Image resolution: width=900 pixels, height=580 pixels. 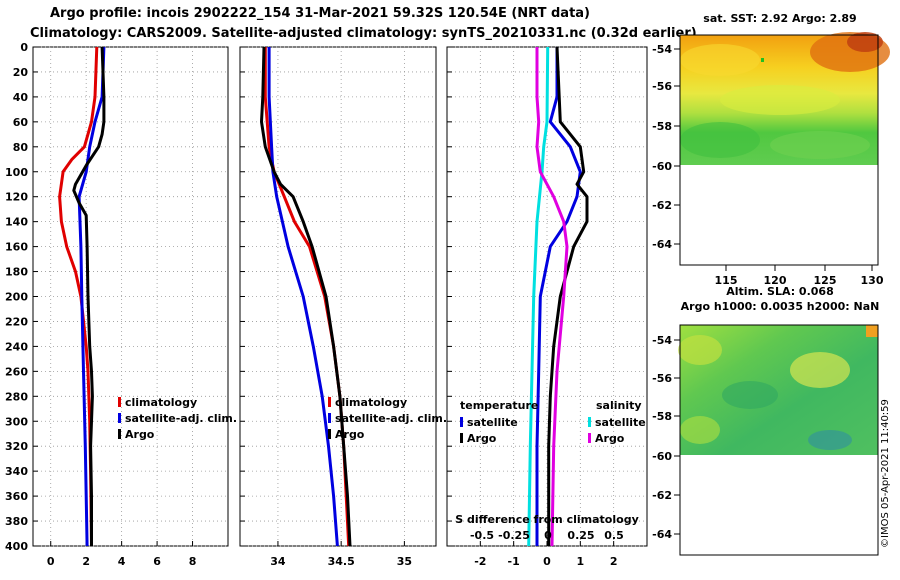 I want to click on y-tick-label: 160, so click(x=16, y=247).